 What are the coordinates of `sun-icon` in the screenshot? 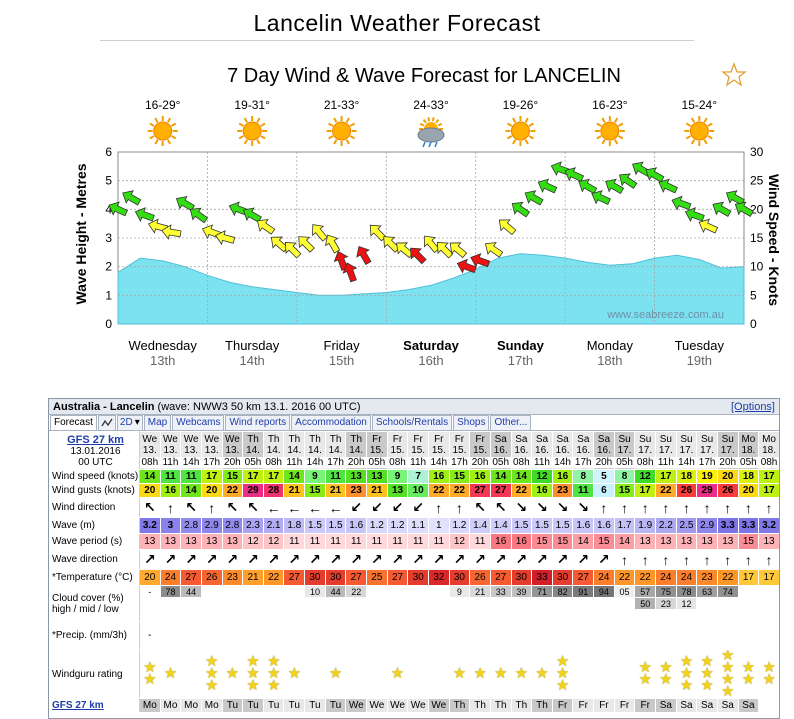 It's located at (162, 131).